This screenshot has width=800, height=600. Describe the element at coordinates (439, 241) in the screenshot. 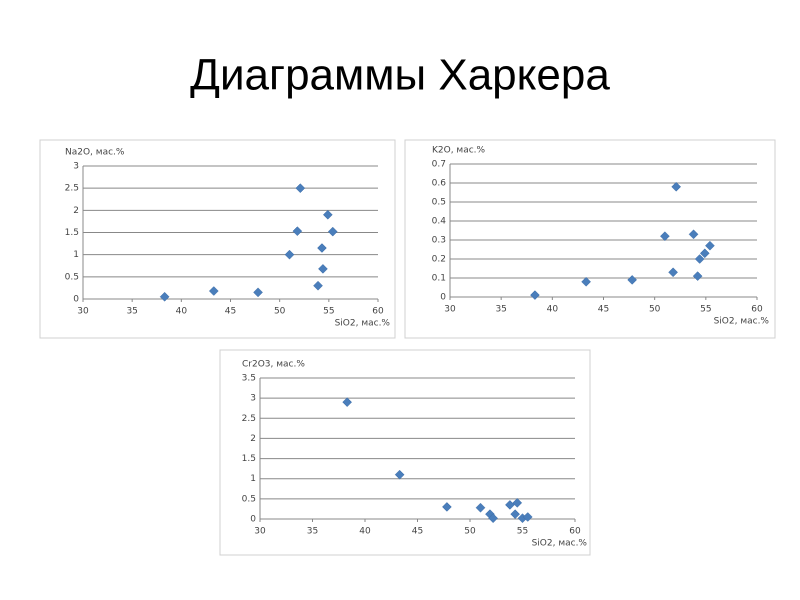

I see `y-tick-label: 0.3` at that location.